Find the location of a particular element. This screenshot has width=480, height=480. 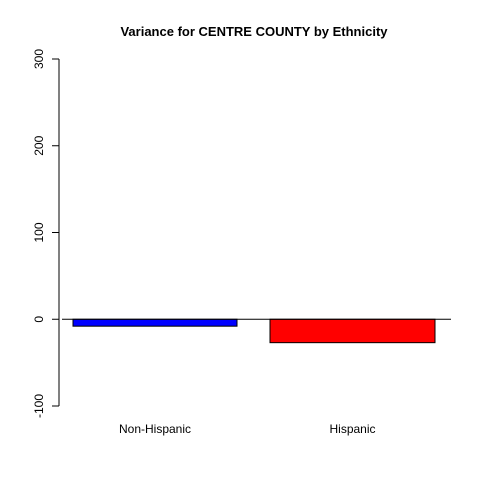

bar-hispanic is located at coordinates (352, 330).